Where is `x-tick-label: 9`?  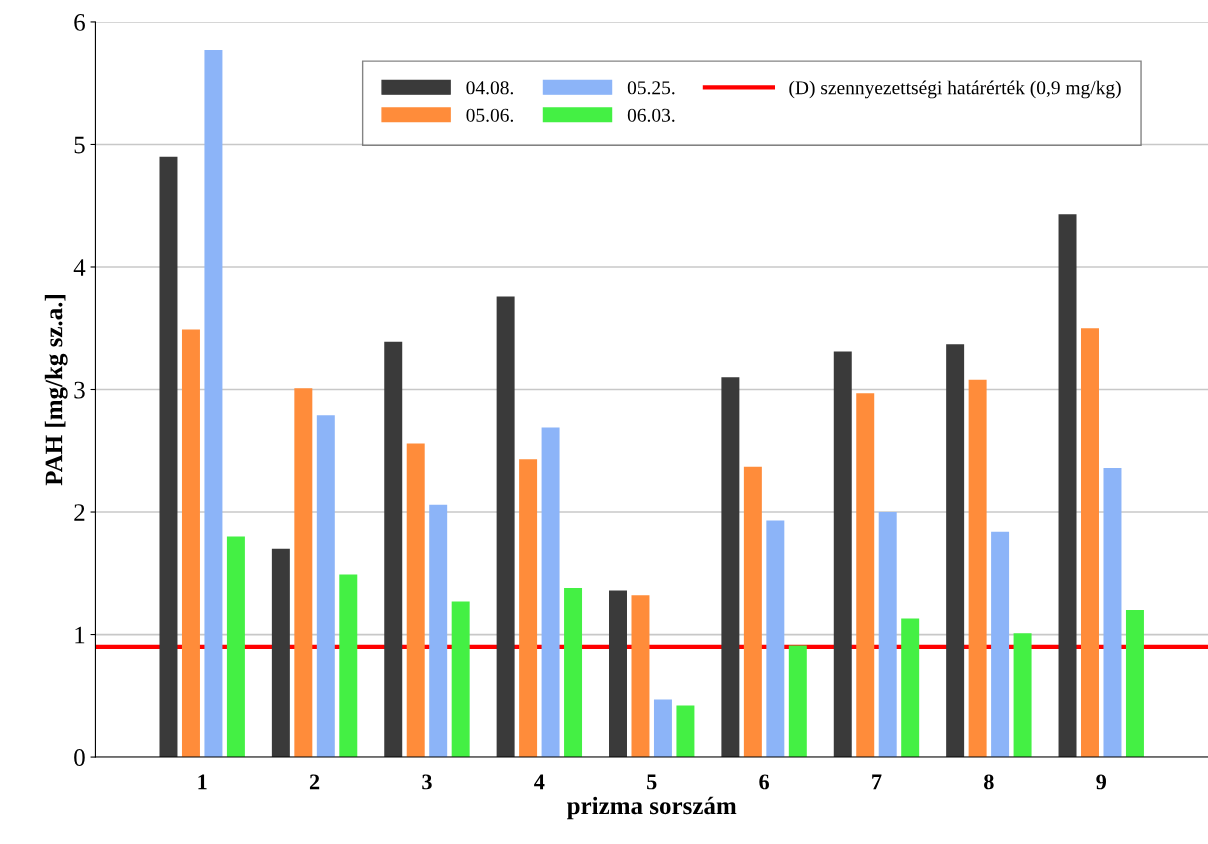 x-tick-label: 9 is located at coordinates (1101, 782).